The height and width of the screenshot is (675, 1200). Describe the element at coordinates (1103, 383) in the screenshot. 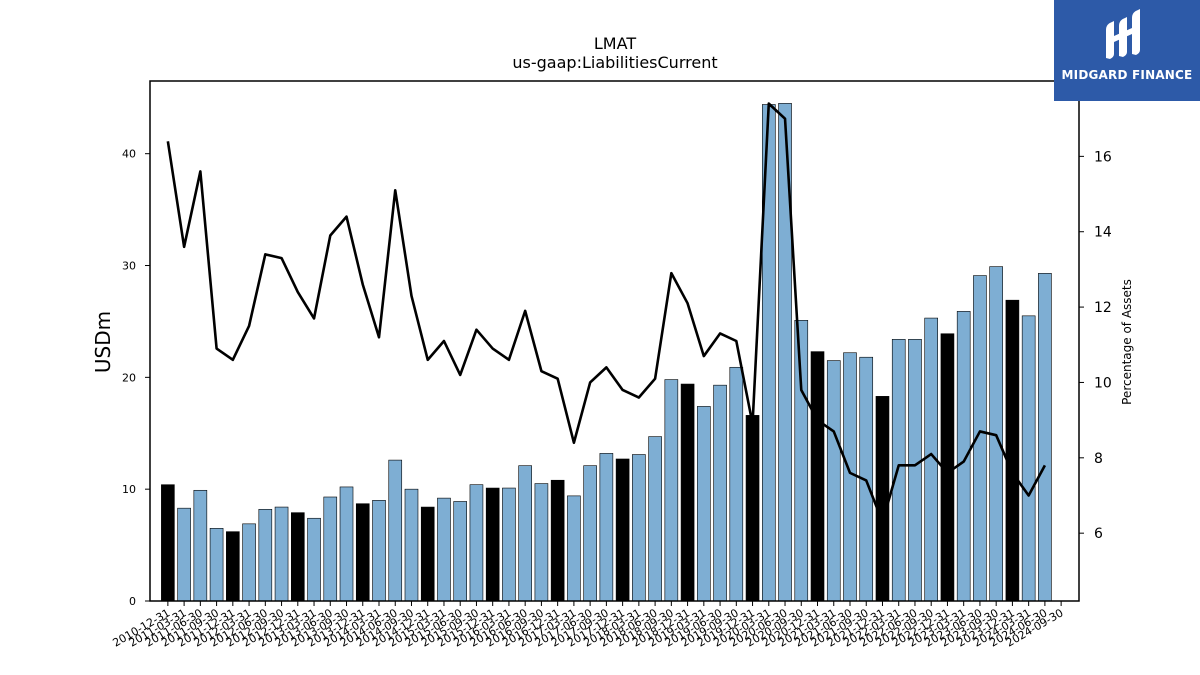

I see `y2-tick-label: 10` at that location.